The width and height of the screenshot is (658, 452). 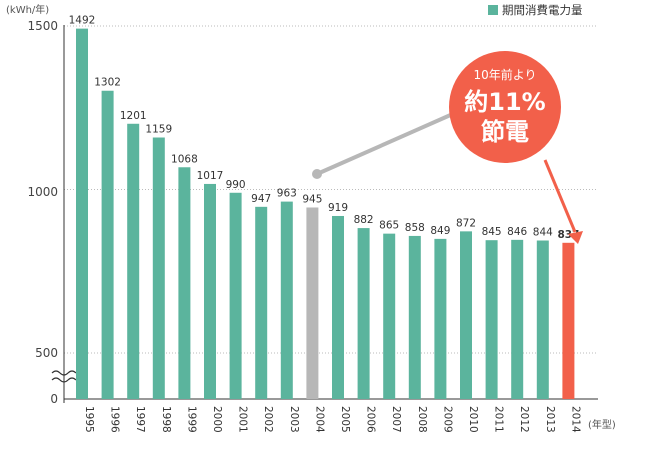 I want to click on value-label-2005: 919, so click(x=338, y=208).